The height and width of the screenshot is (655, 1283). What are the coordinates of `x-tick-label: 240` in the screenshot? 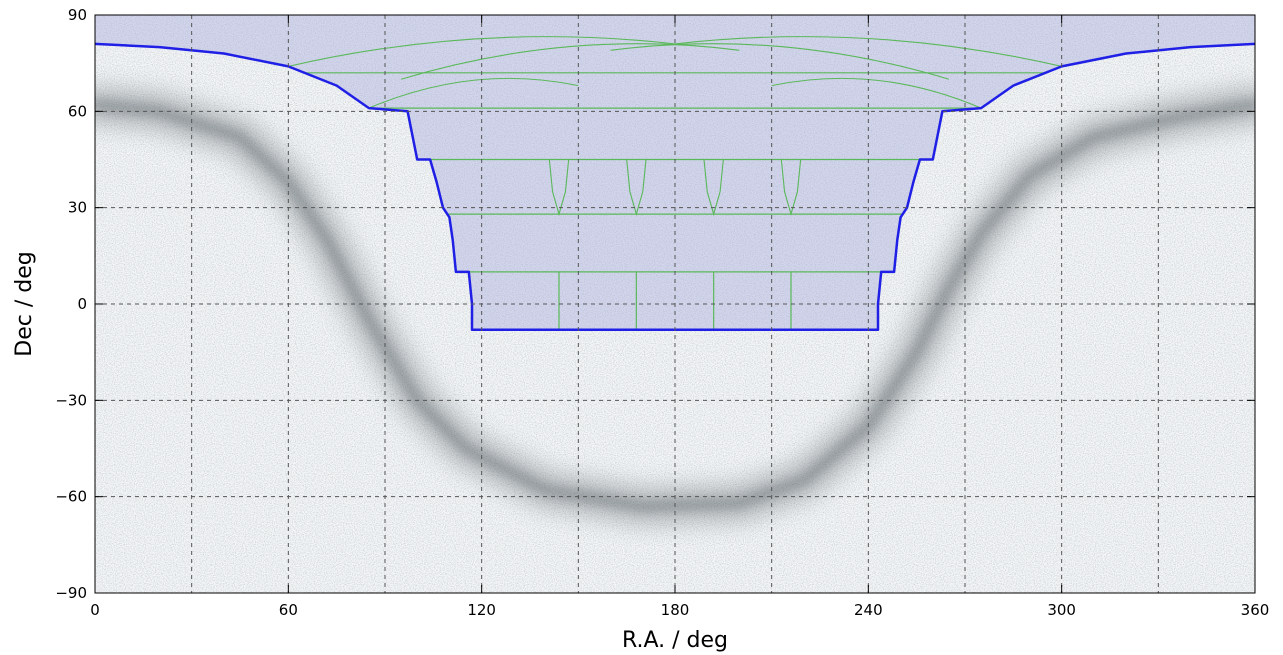 It's located at (868, 610).